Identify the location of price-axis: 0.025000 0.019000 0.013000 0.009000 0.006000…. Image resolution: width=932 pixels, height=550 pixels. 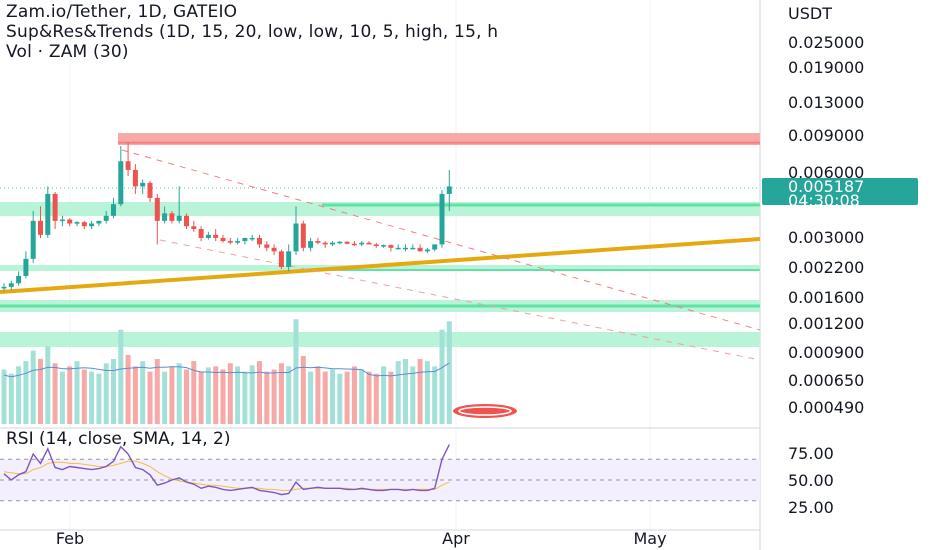
(826, 275).